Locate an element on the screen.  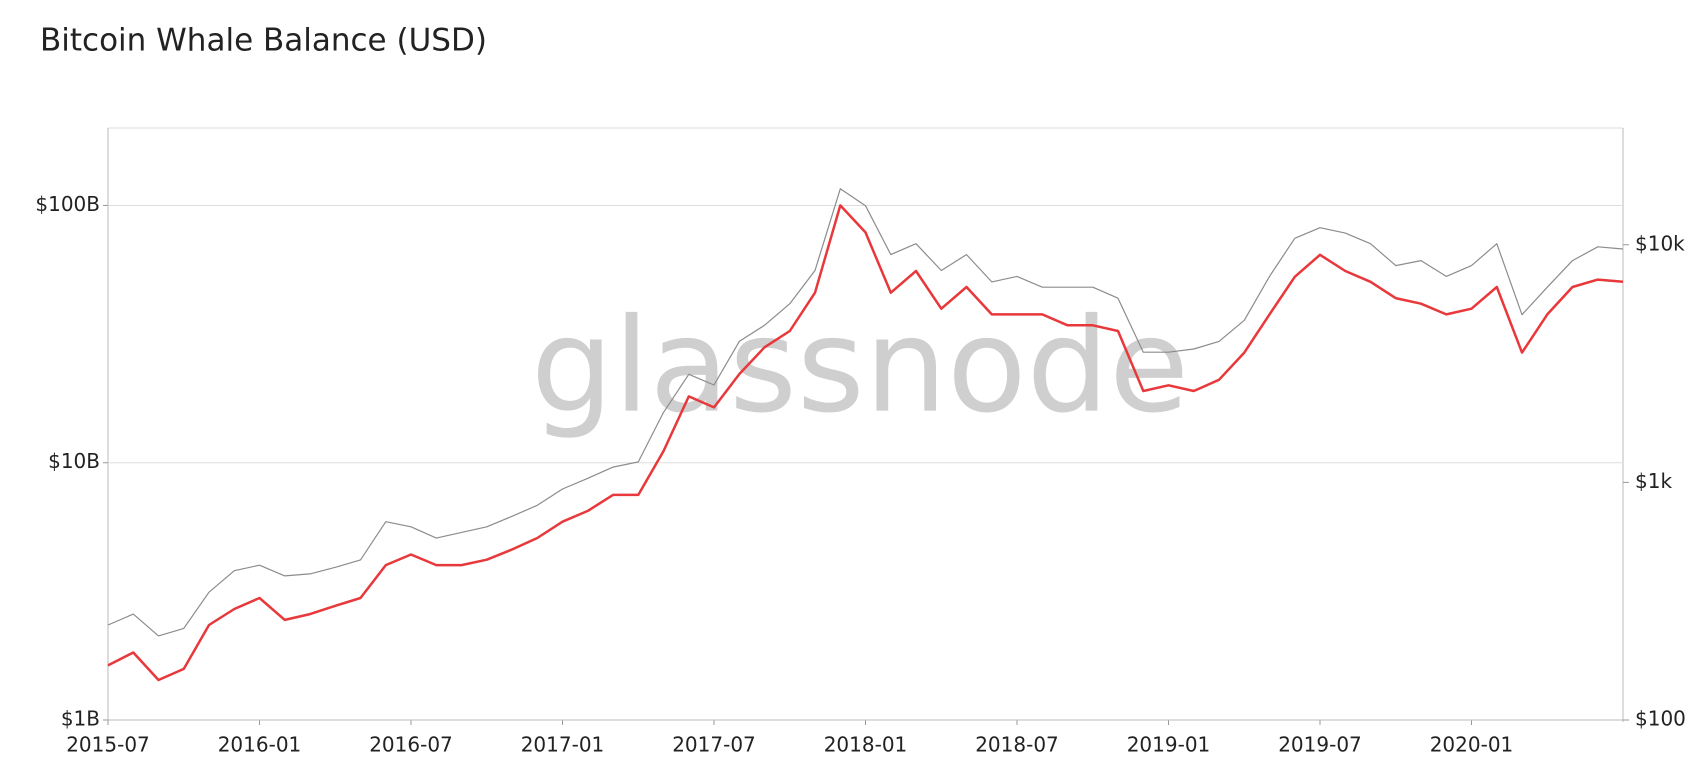
y2-tick-label: $10k is located at coordinates (1660, 243).